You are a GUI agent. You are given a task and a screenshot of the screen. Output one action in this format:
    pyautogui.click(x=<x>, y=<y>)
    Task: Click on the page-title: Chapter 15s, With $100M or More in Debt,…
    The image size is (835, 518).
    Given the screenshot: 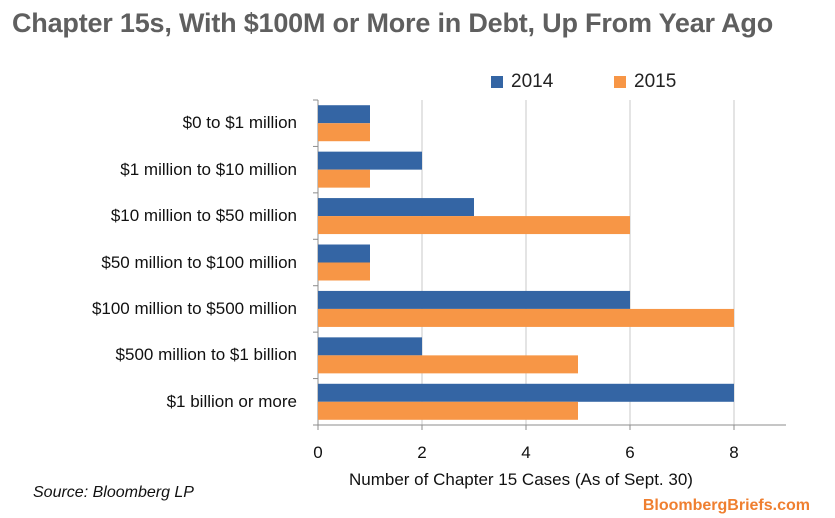 What is the action you would take?
    pyautogui.click(x=393, y=23)
    